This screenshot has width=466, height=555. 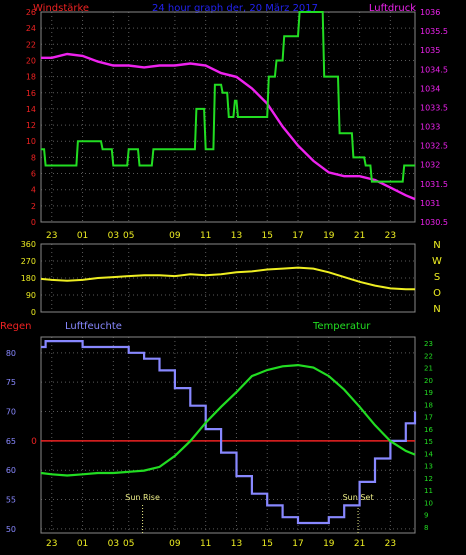 What do you see at coordinates (434, 146) in the screenshot?
I see `pressure-tick-label: 1032.5` at bounding box center [434, 146].